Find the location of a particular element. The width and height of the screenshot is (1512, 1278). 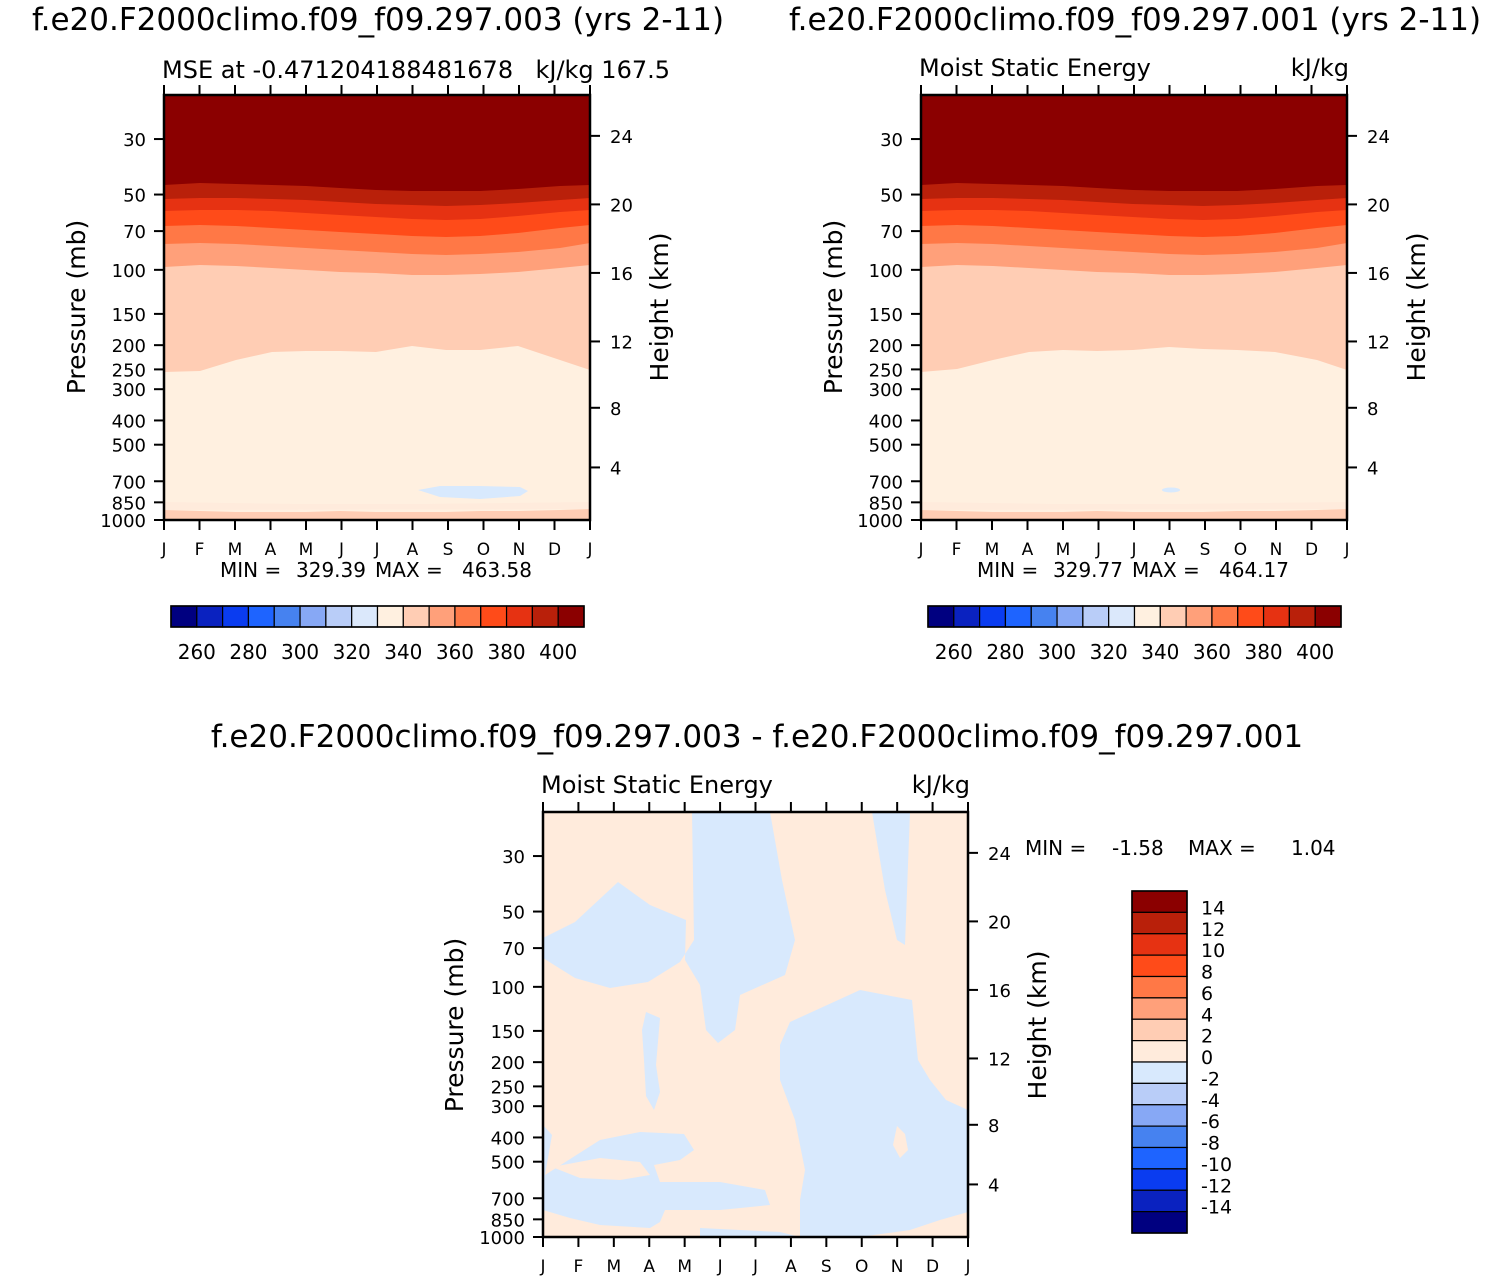

panel-c-right-label: kJ/kg is located at coordinates (941, 785).